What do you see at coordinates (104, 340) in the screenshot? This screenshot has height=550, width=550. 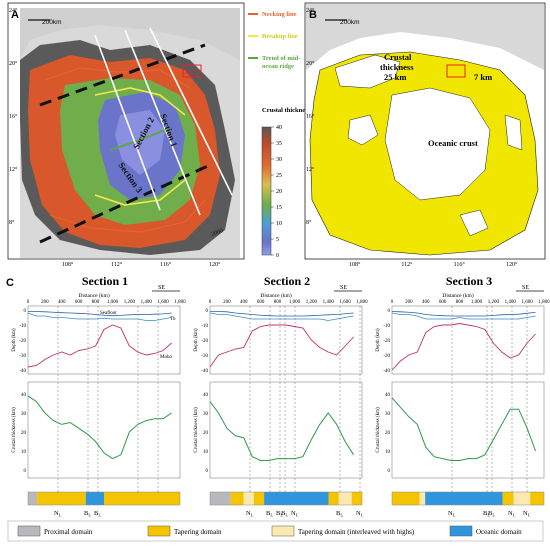 I see `depth-plot-frame` at bounding box center [104, 340].